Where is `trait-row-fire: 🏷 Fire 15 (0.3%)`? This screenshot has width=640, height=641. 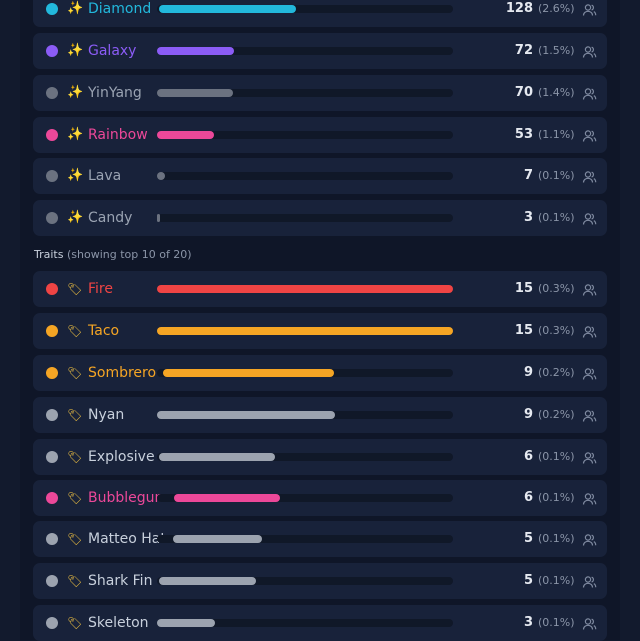 trait-row-fire: 🏷 Fire 15 (0.3%) is located at coordinates (320, 289).